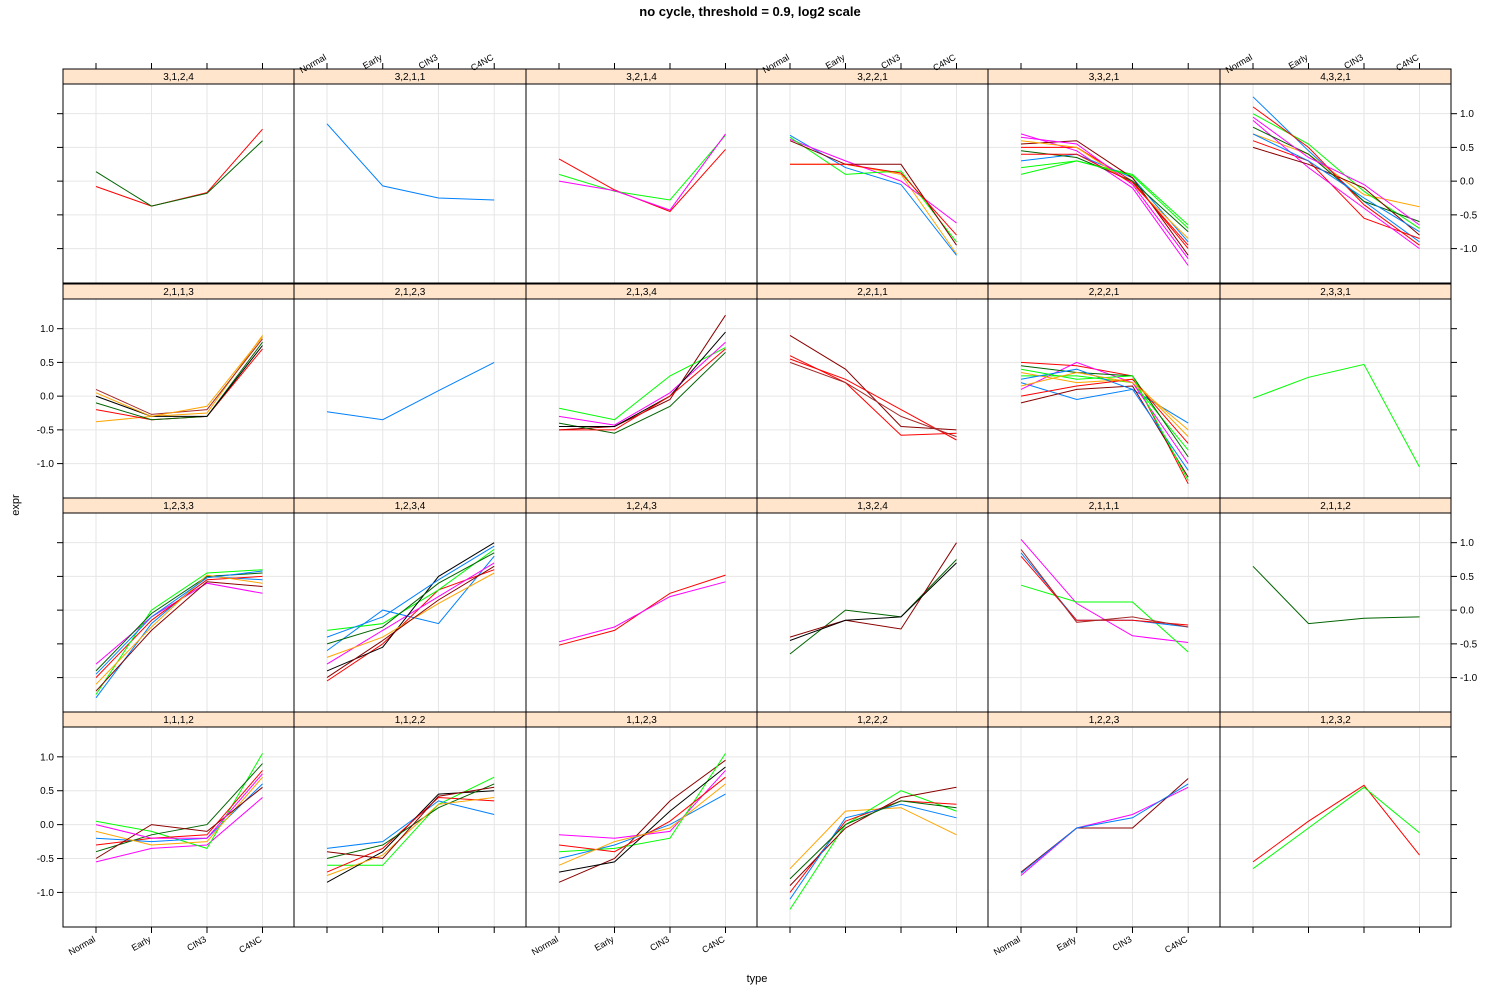 This screenshot has height=1005, width=1500. I want to click on strip-label: 2,2,2,1, so click(1104, 292).